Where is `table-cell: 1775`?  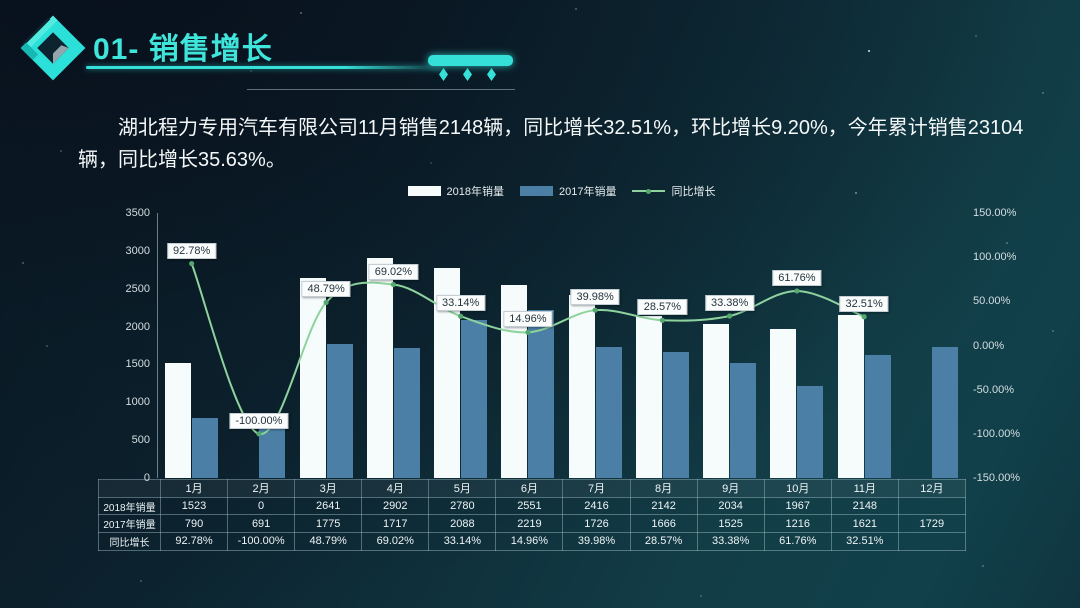 table-cell: 1775 is located at coordinates (328, 524).